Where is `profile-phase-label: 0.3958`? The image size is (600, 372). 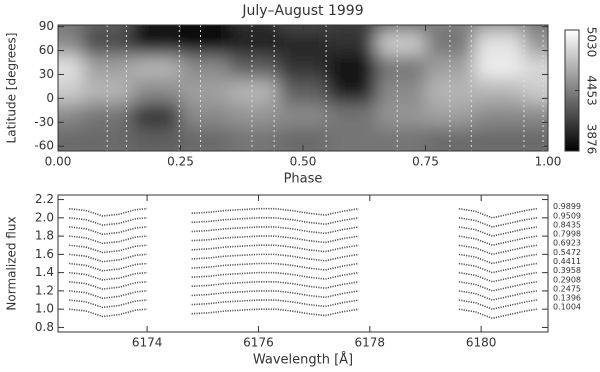
profile-phase-label: 0.3958 is located at coordinates (567, 270).